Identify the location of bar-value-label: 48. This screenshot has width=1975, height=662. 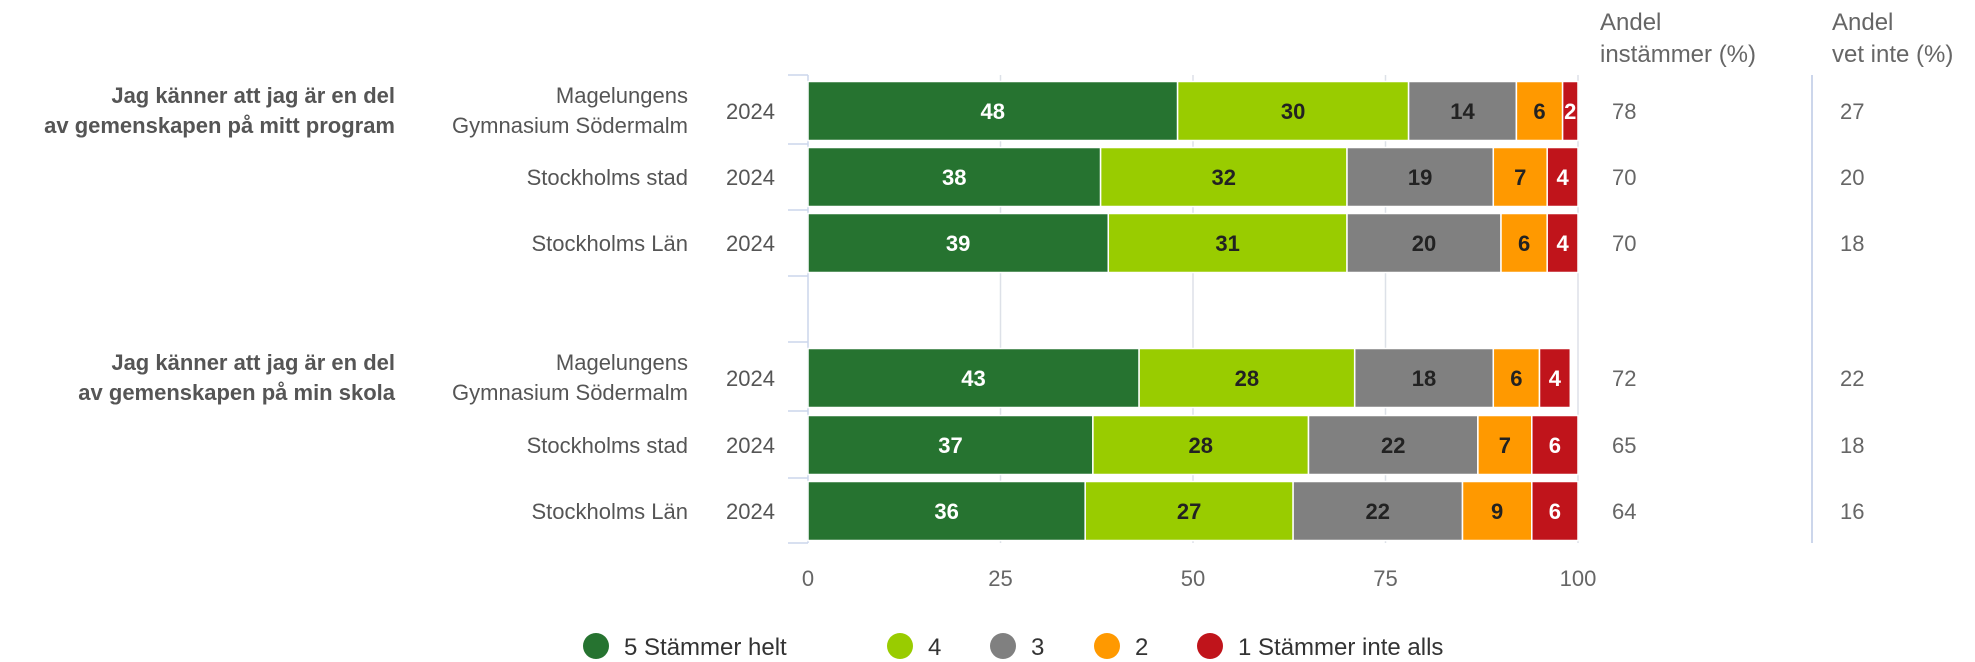
(993, 111).